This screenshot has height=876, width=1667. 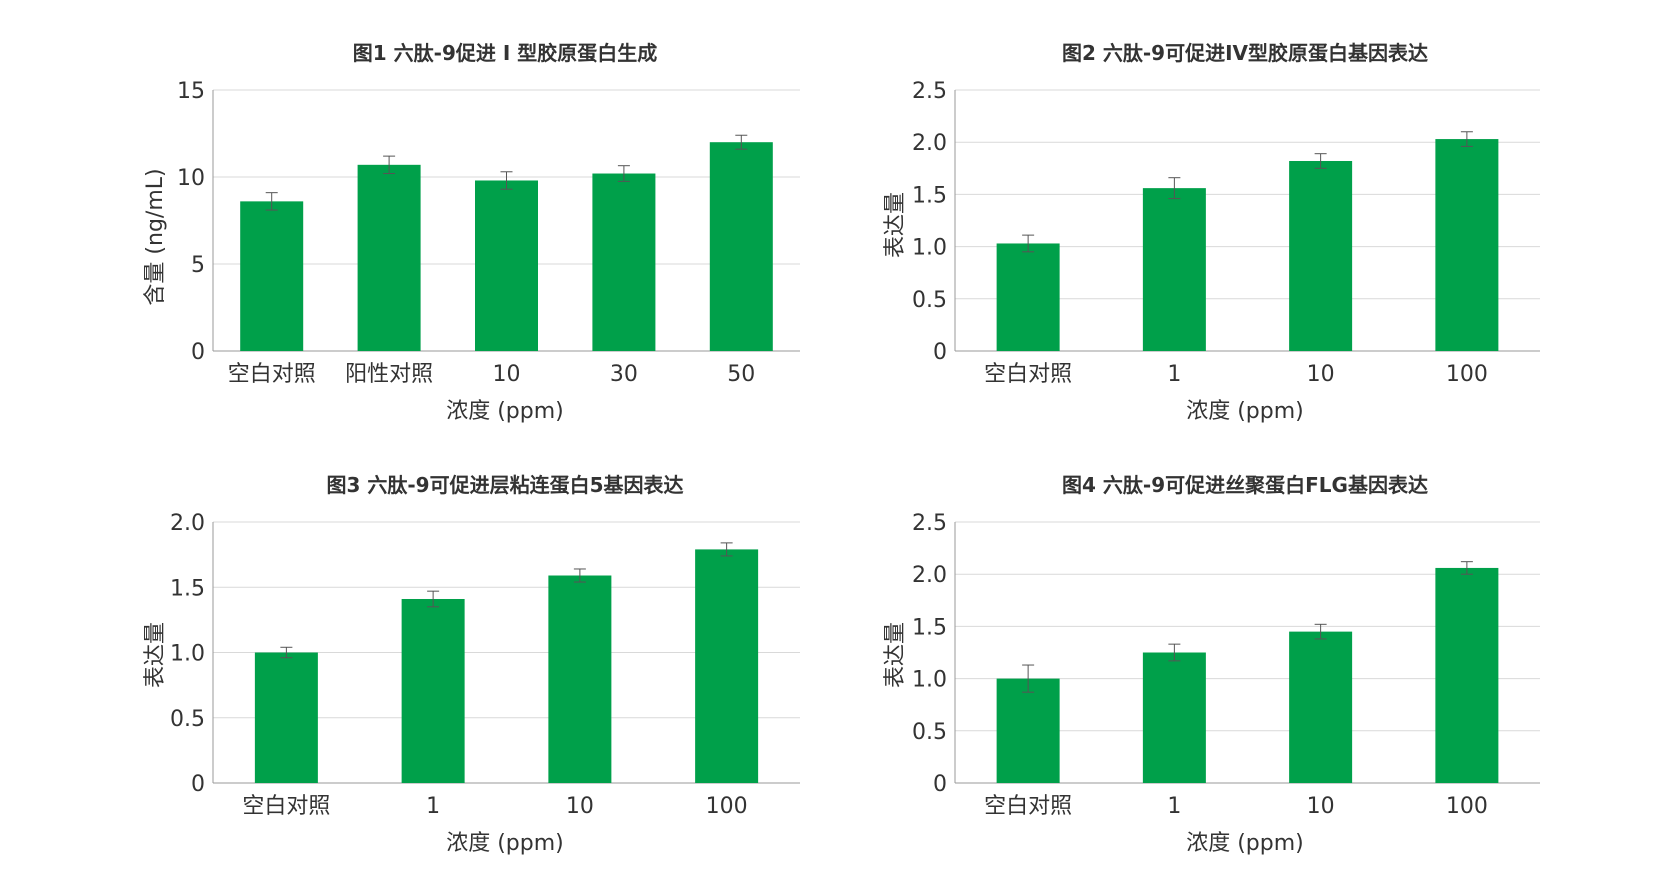 What do you see at coordinates (741, 374) in the screenshot?
I see `x-tick-label: 50` at bounding box center [741, 374].